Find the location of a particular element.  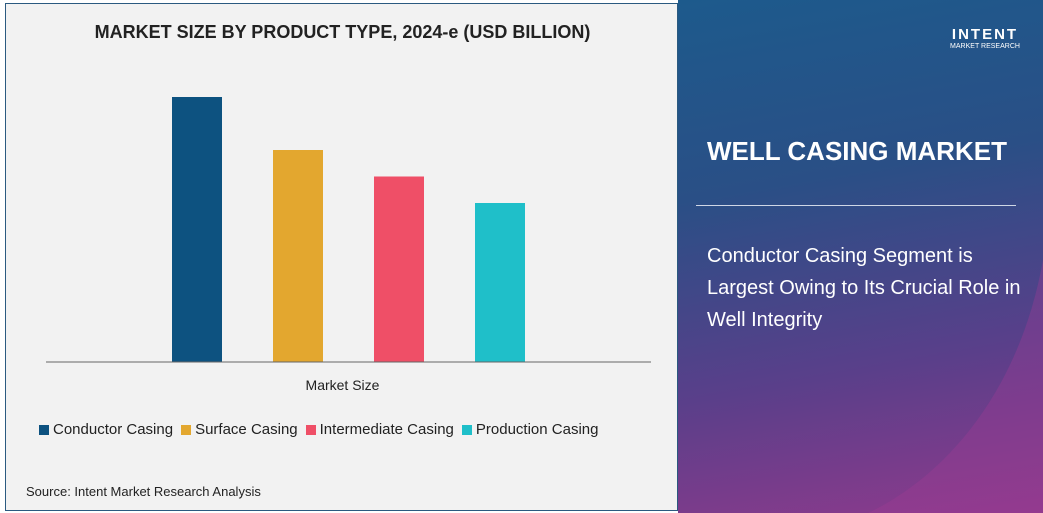

legend-item: Intermediate Casing is located at coordinates (379, 429).